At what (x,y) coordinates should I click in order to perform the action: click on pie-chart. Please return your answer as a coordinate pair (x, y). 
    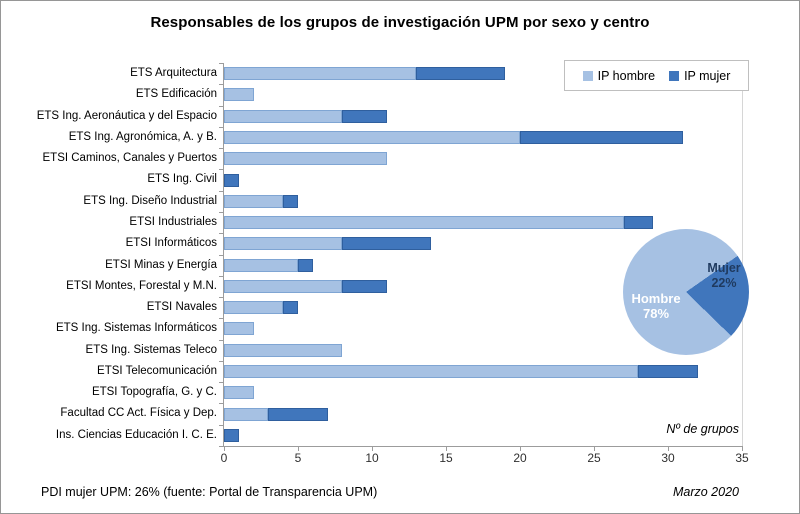
    Looking at the image, I should click on (686, 292).